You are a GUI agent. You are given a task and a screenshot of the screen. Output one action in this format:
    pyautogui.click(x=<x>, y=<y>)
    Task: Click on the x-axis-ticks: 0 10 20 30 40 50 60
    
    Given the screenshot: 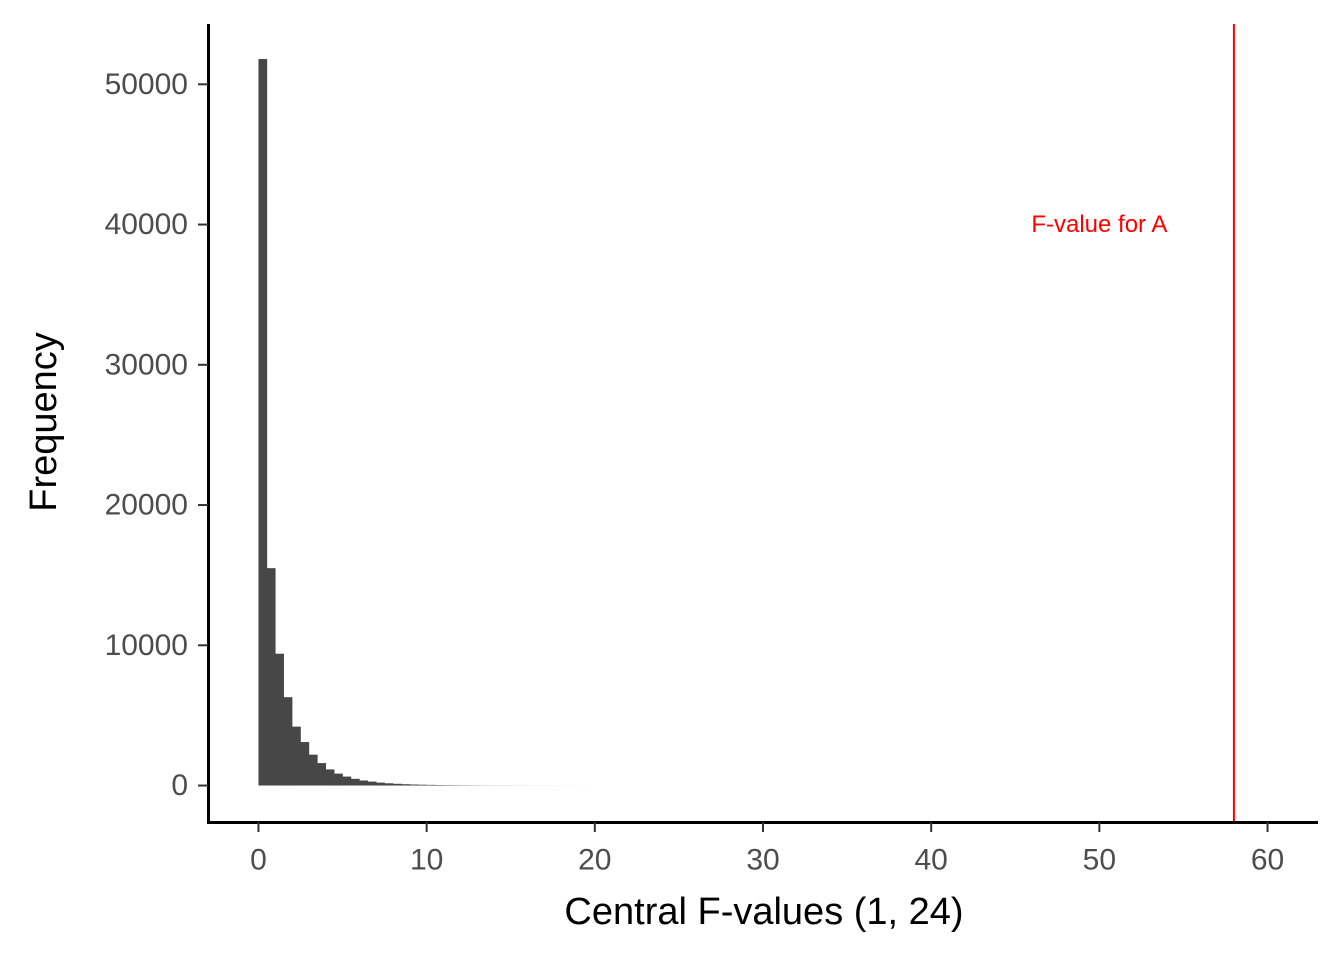 What is the action you would take?
    pyautogui.click(x=767, y=849)
    